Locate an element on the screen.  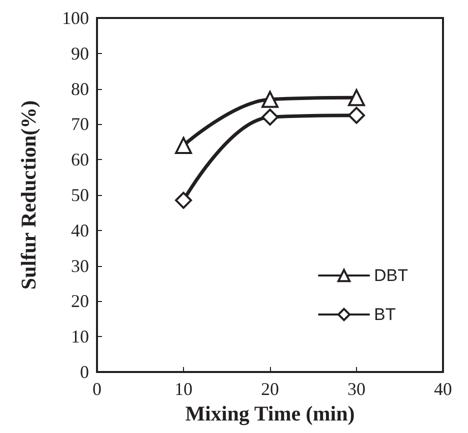
y-tick-label: 80 is located at coordinates (80, 88).